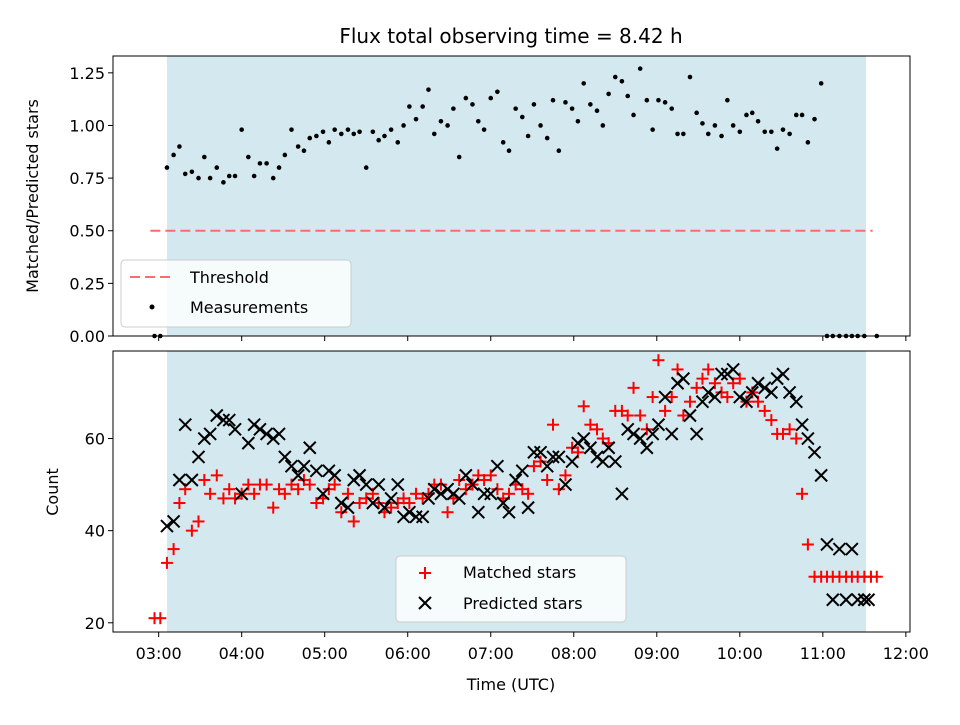 Image resolution: width=960 pixels, height=725 pixels. I want to click on legend-predicted-swatch, so click(425, 603).